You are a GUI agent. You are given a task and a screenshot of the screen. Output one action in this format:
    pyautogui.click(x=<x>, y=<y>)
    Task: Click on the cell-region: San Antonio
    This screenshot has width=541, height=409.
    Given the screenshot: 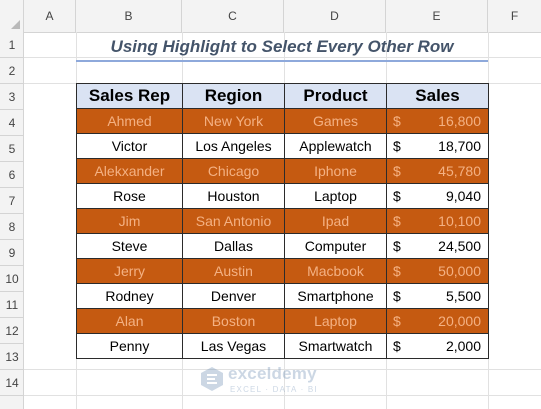 What is the action you would take?
    pyautogui.click(x=233, y=221)
    